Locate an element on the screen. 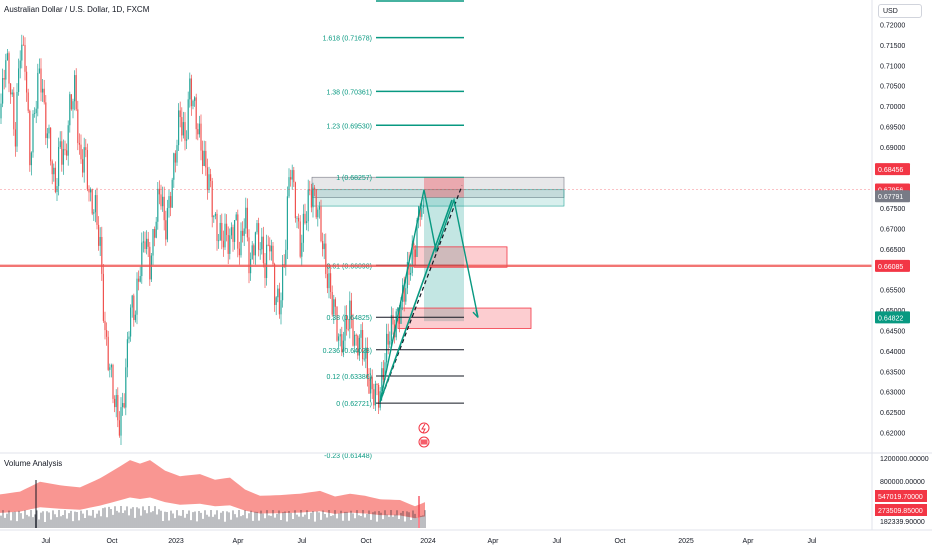 Image resolution: width=932 pixels, height=550 pixels. target-stop-zone is located at coordinates (444, 187).